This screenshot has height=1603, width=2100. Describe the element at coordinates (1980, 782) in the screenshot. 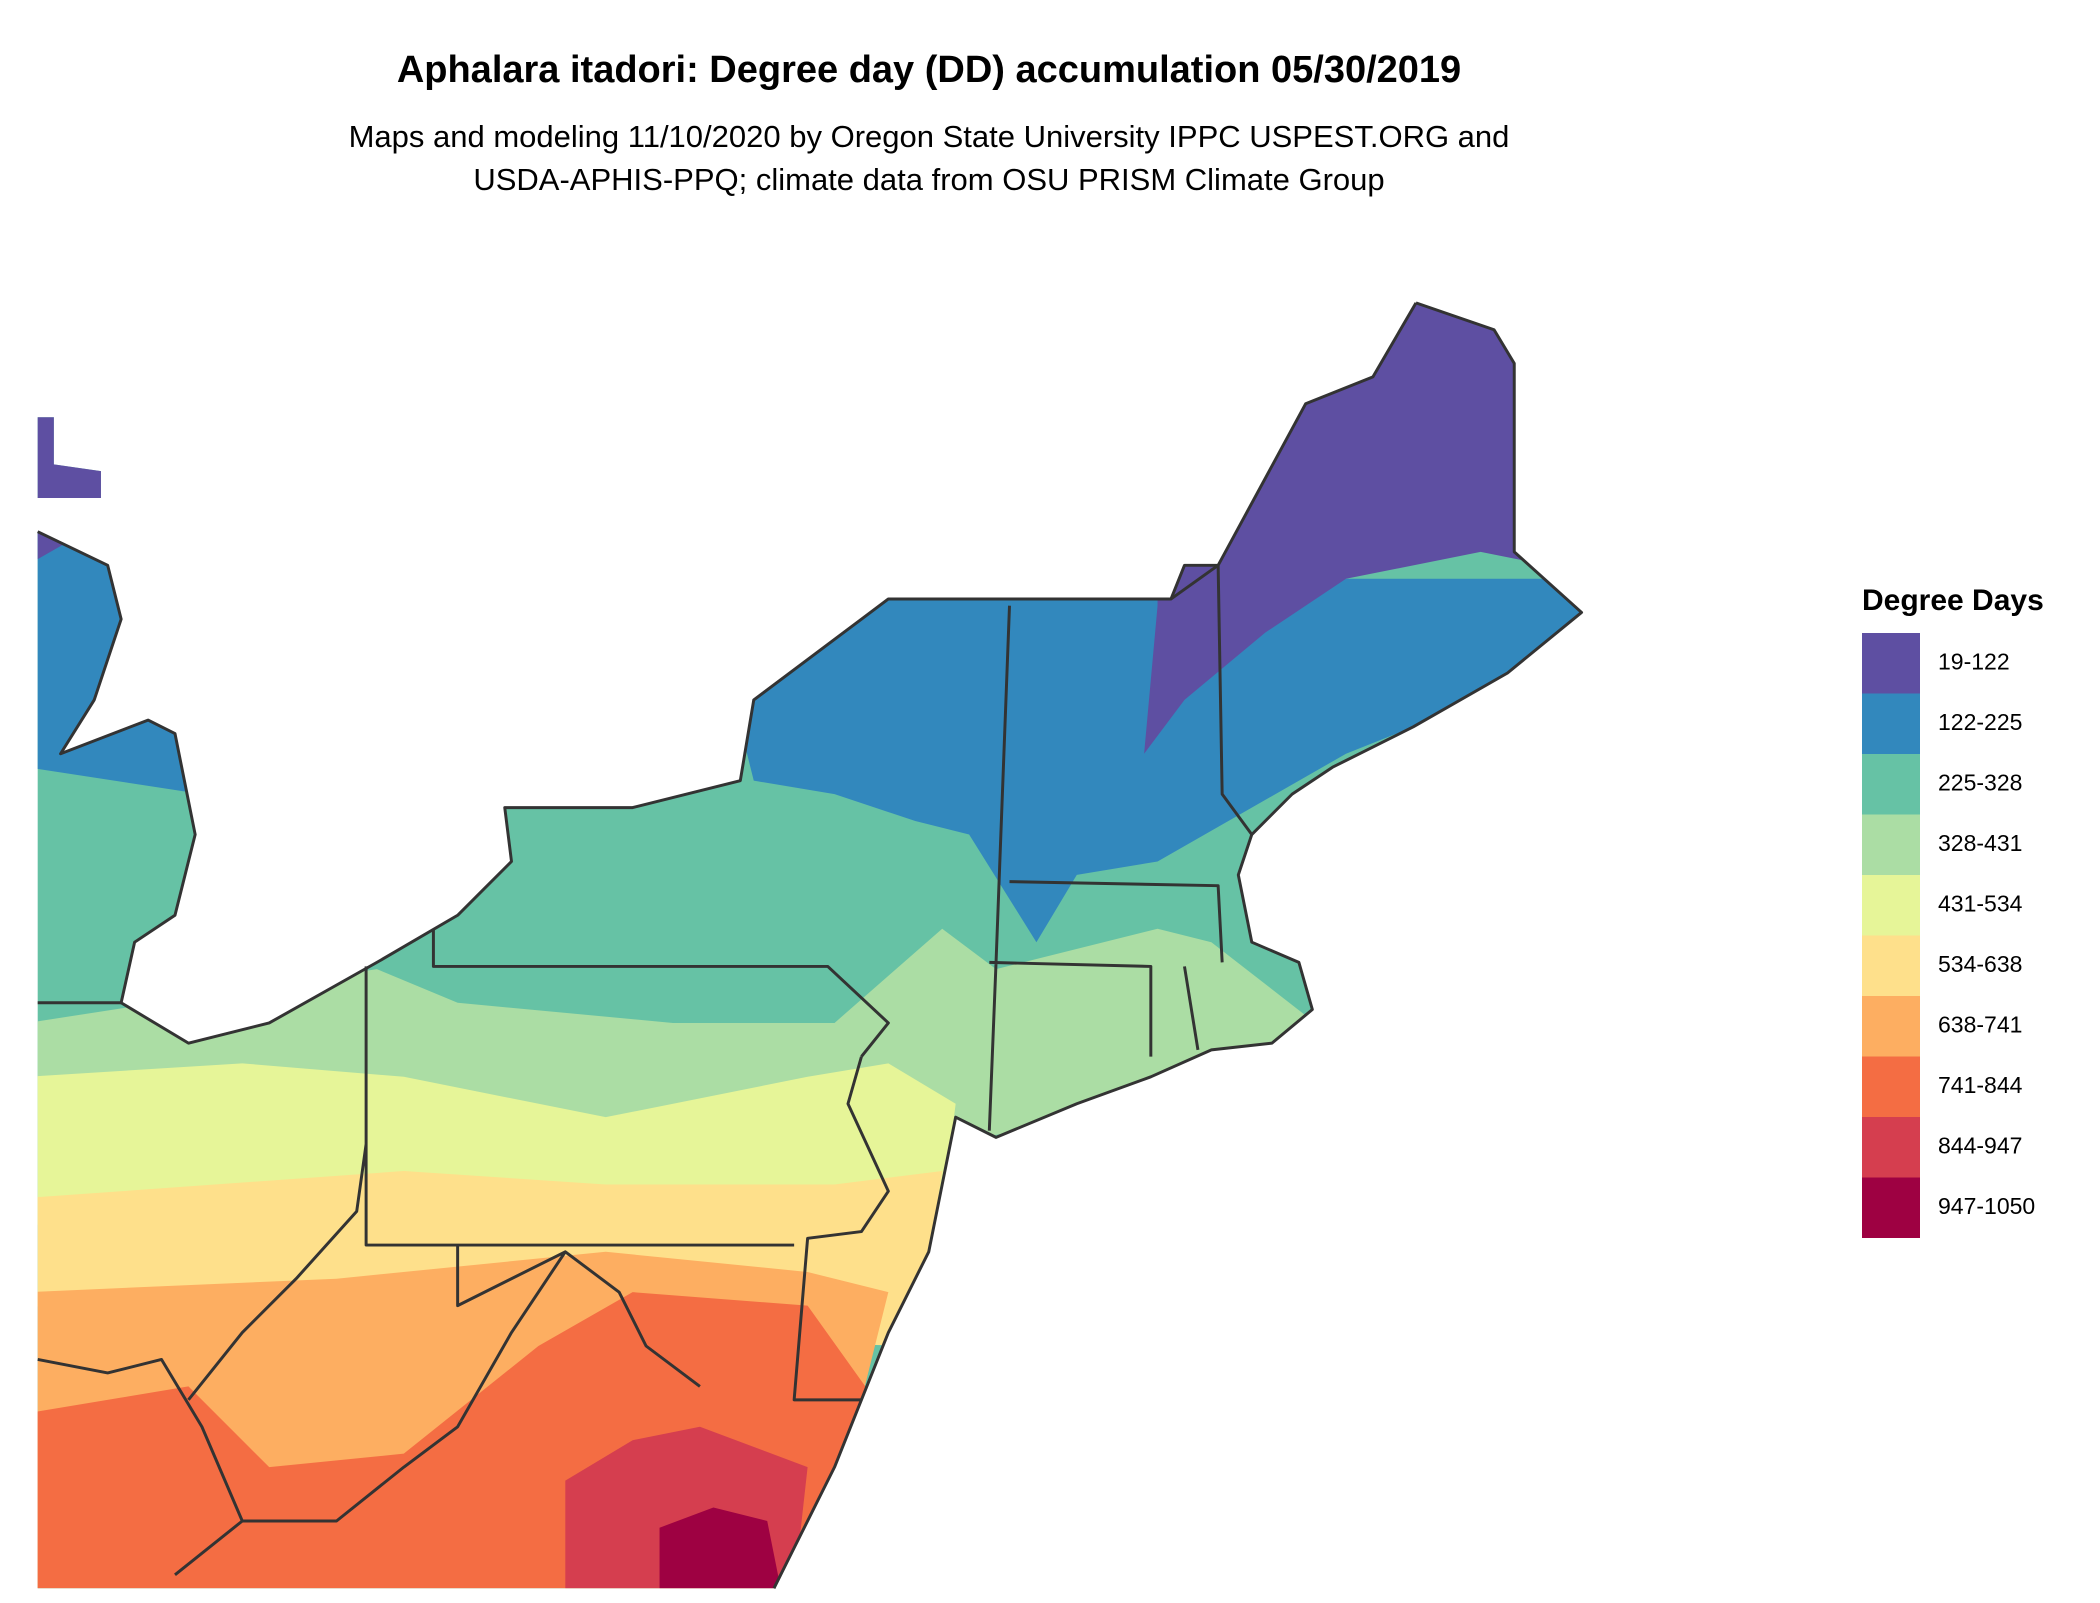

I see `legend-label: 225-328` at that location.